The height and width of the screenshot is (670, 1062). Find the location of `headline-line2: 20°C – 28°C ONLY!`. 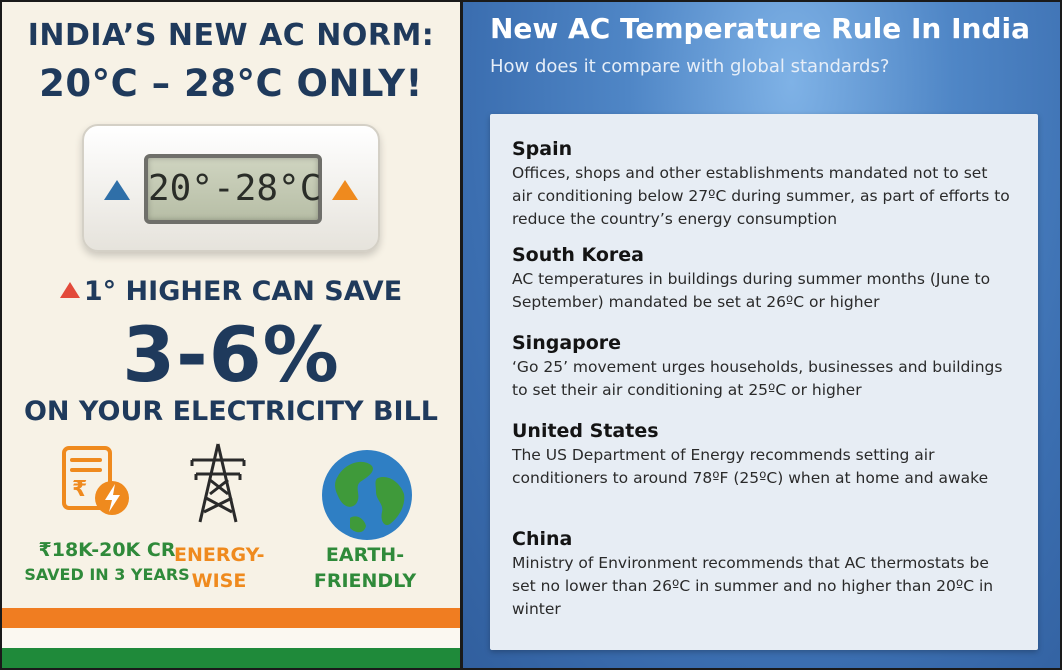

headline-line2: 20°C – 28°C ONLY! is located at coordinates (231, 83).